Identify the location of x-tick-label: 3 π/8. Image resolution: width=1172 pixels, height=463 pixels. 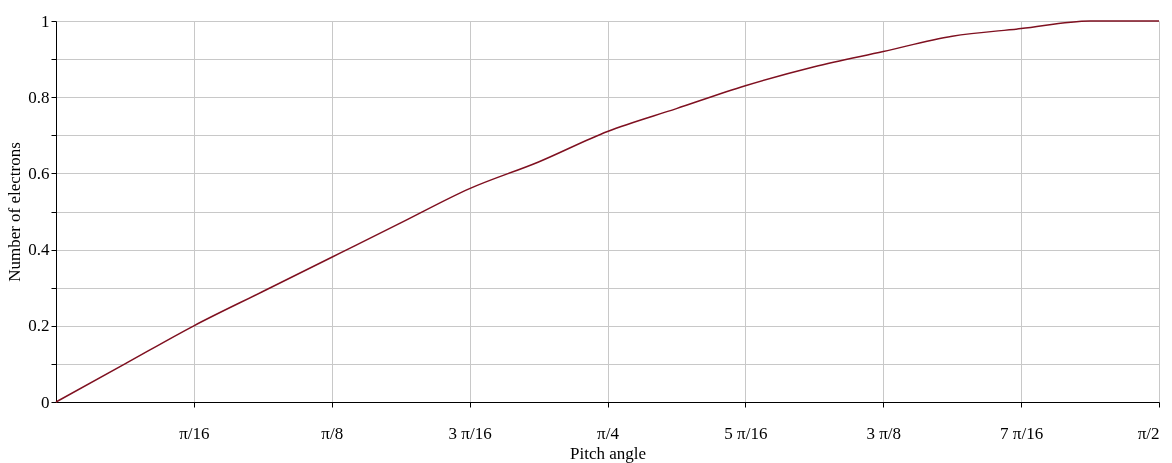
(884, 433).